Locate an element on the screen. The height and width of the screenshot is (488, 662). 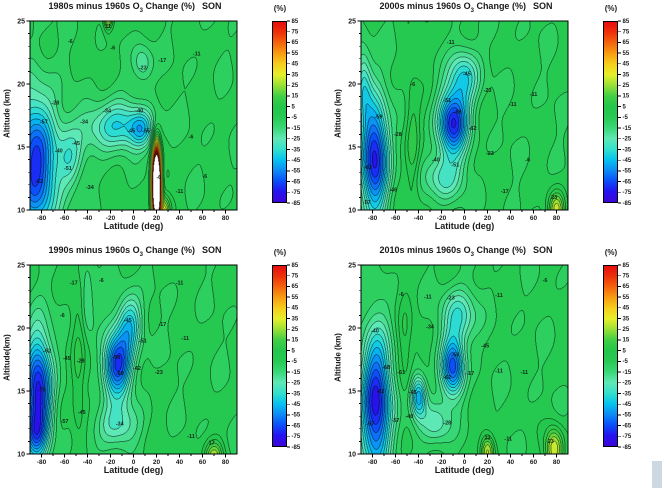
y-tick-label: 20 is located at coordinates (21, 84).